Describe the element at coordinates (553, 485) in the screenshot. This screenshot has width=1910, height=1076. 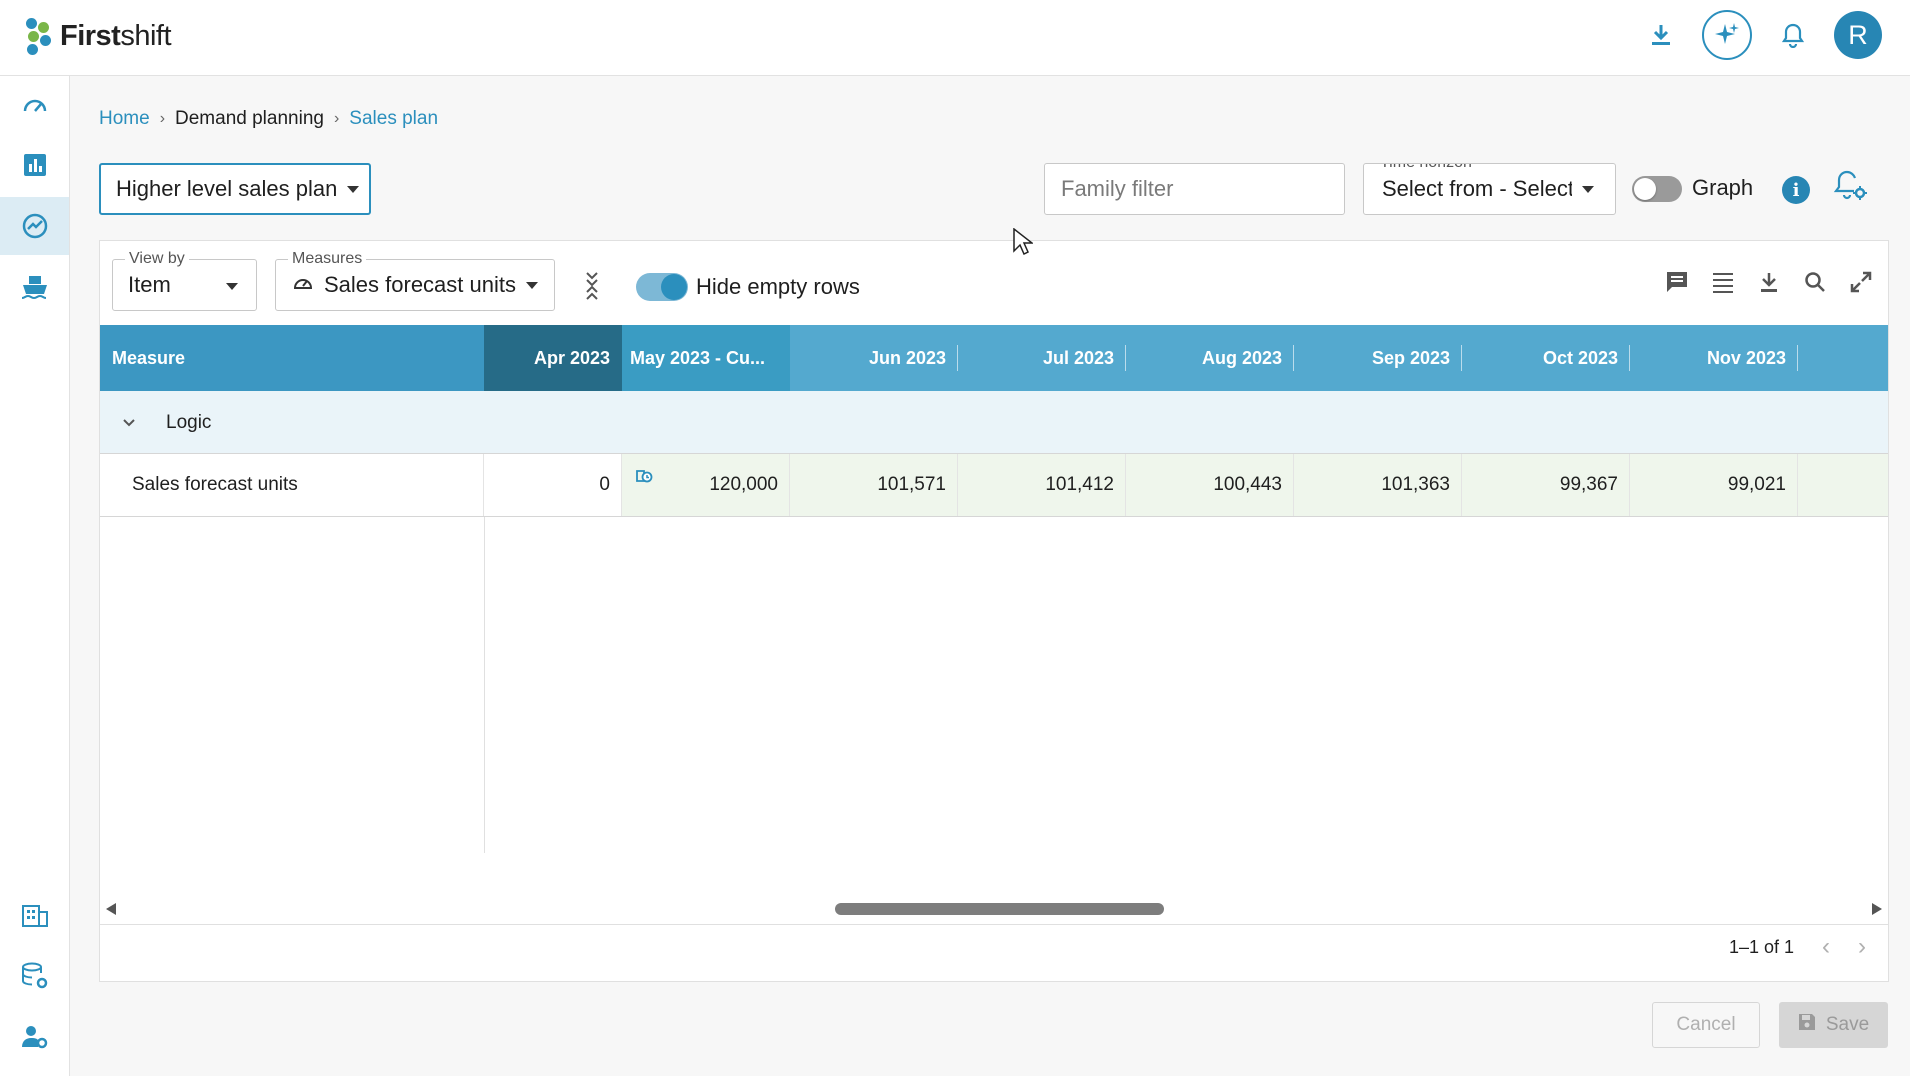
I see `cell-apr-2023: 0` at that location.